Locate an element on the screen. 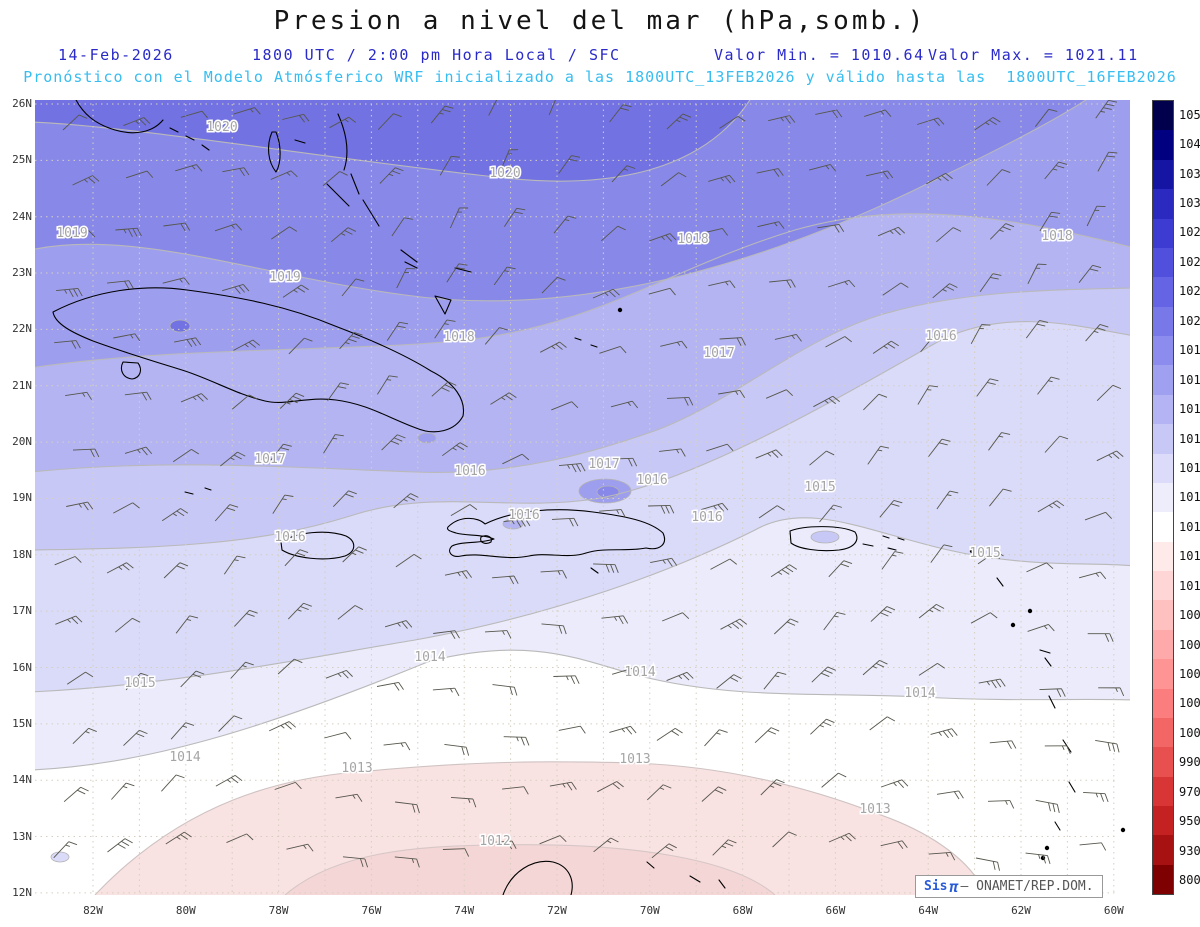  value-min-label: Valor Min. = 1010.64 is located at coordinates (819, 55).